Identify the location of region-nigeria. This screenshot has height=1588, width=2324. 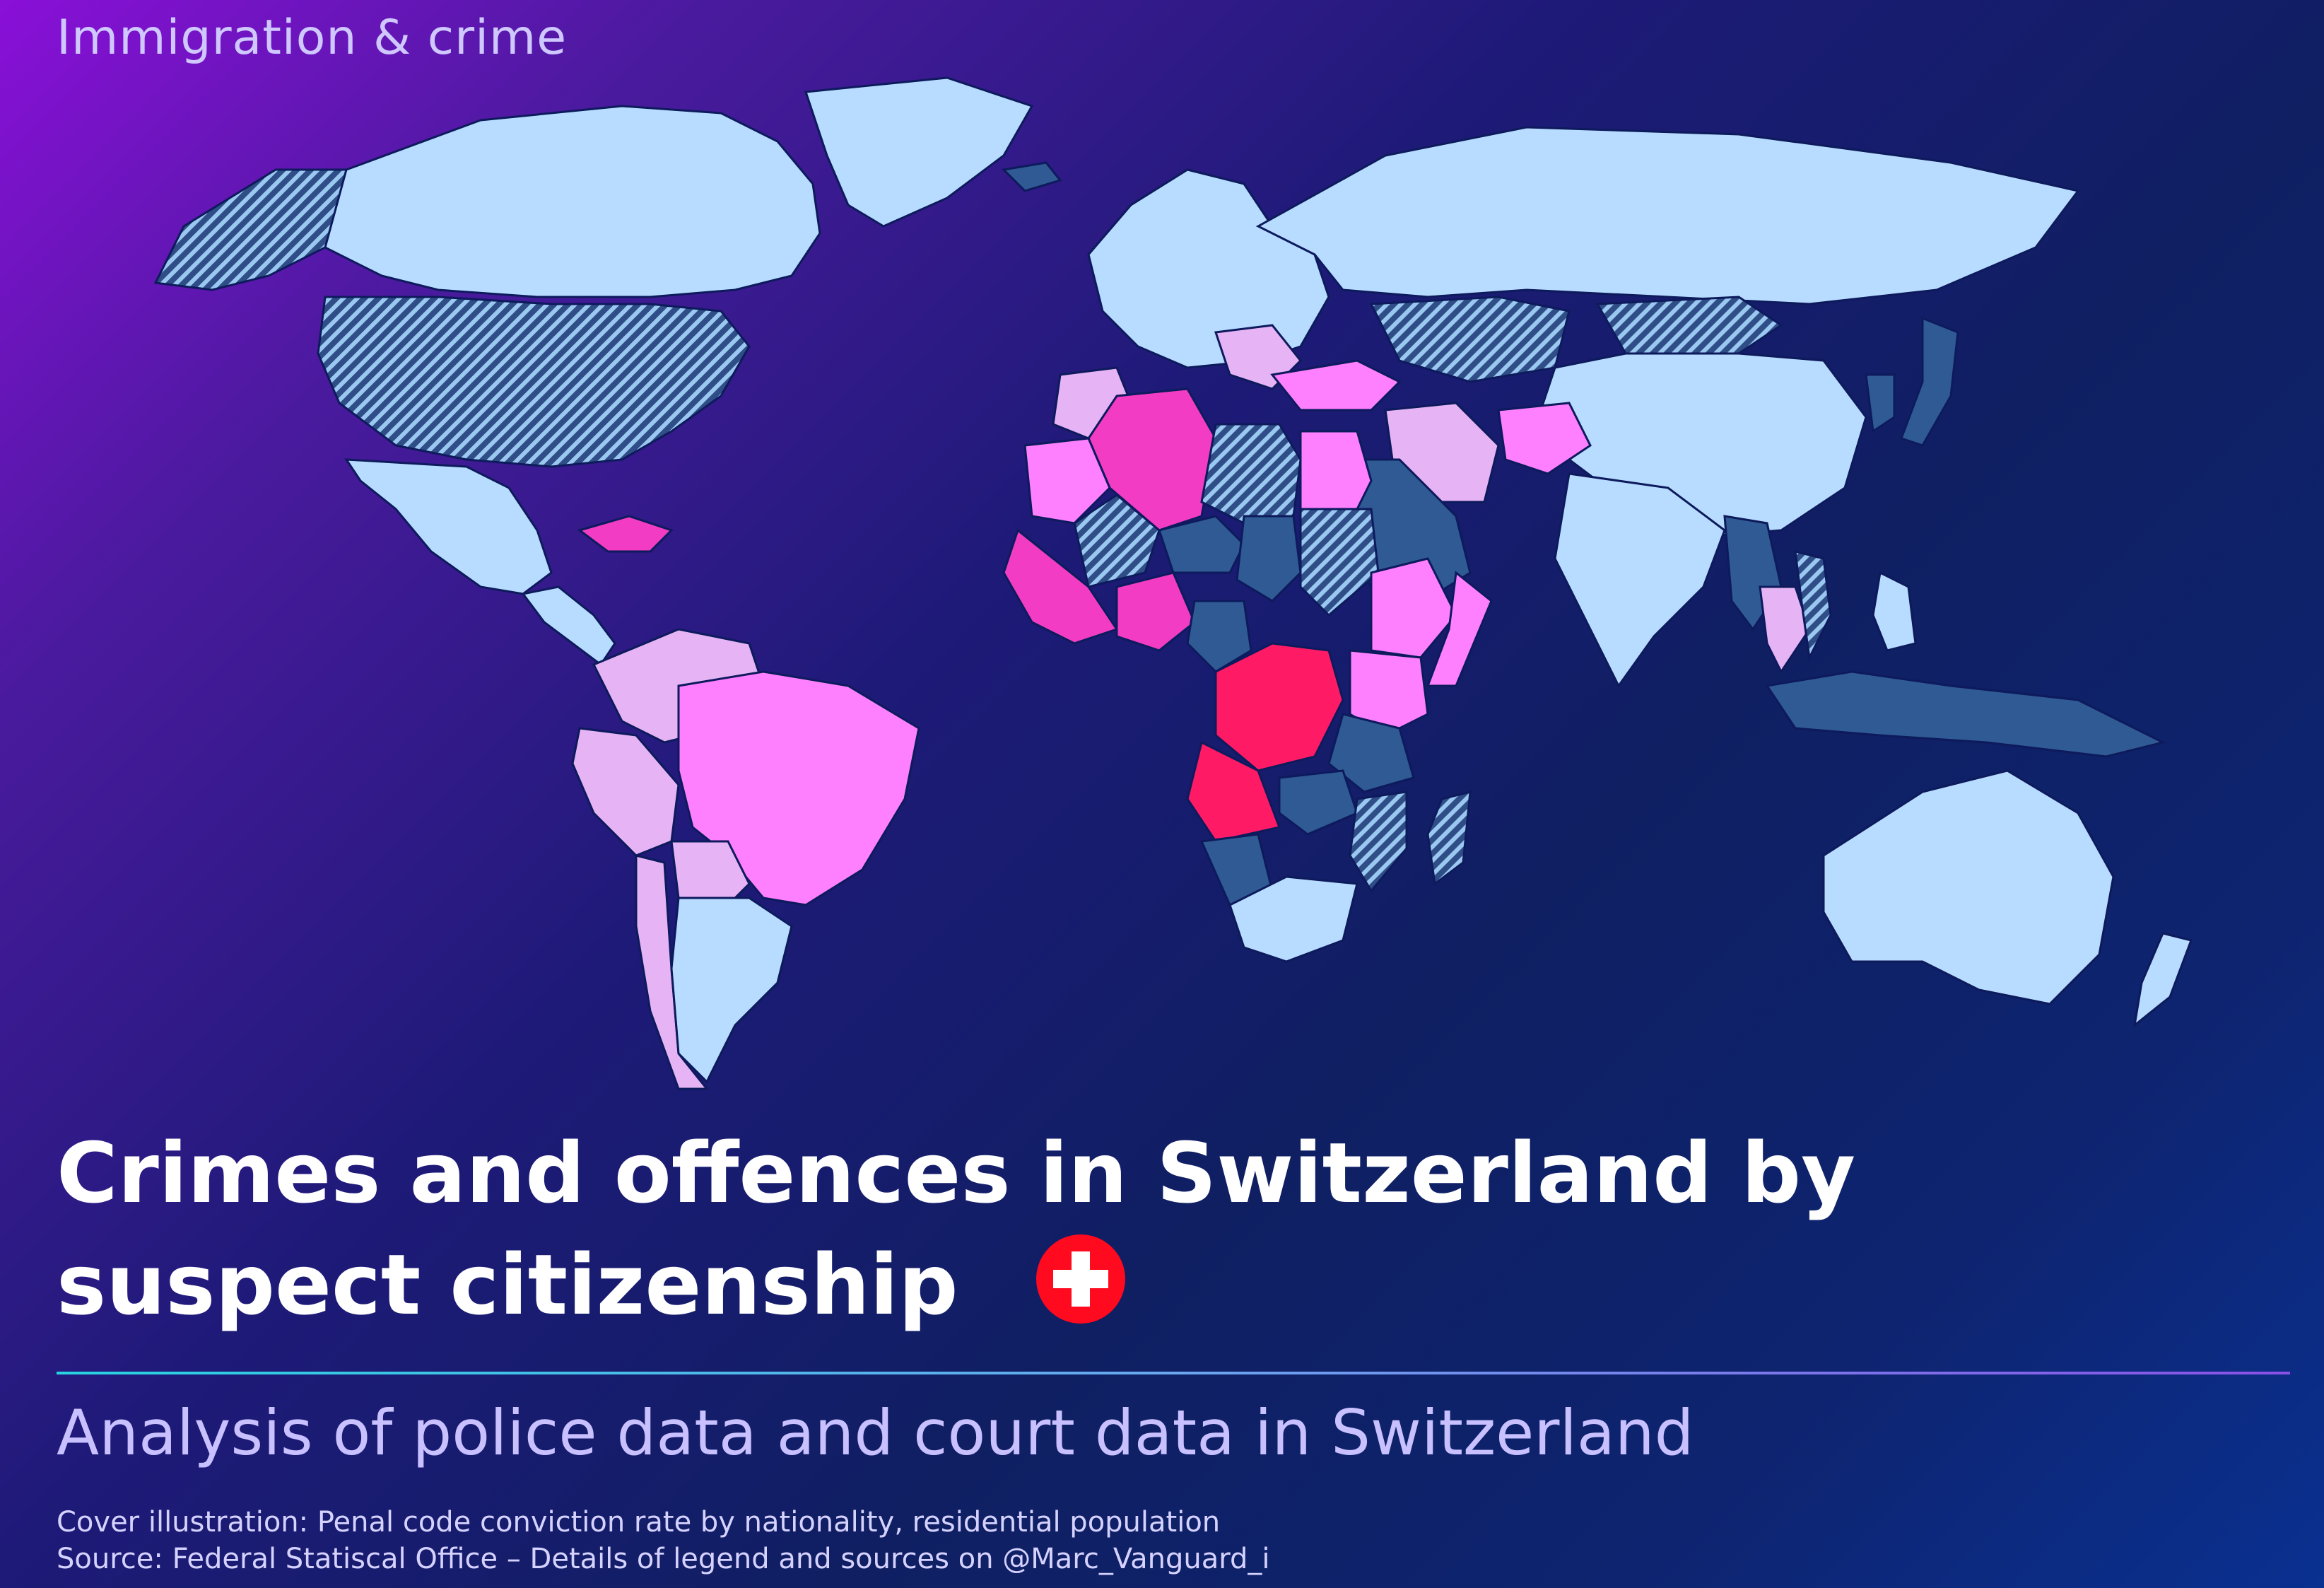
(1155, 611).